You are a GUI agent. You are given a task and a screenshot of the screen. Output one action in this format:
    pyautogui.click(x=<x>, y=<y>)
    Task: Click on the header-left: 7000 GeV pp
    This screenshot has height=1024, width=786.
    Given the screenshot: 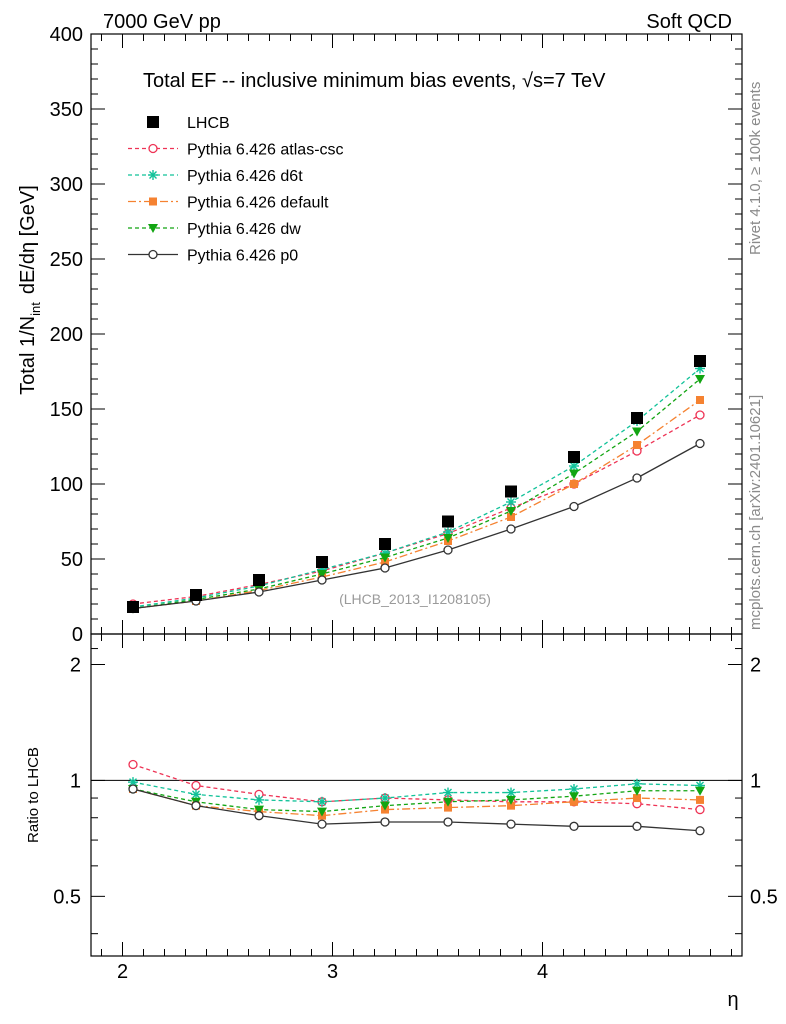 What is the action you would take?
    pyautogui.click(x=162, y=22)
    